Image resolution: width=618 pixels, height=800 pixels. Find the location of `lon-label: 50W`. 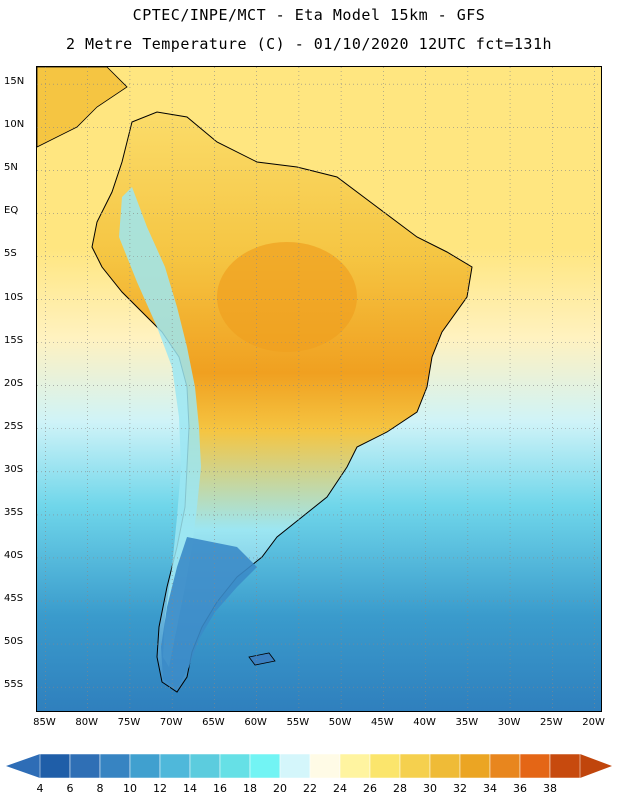

lon-label: 50W is located at coordinates (340, 722).